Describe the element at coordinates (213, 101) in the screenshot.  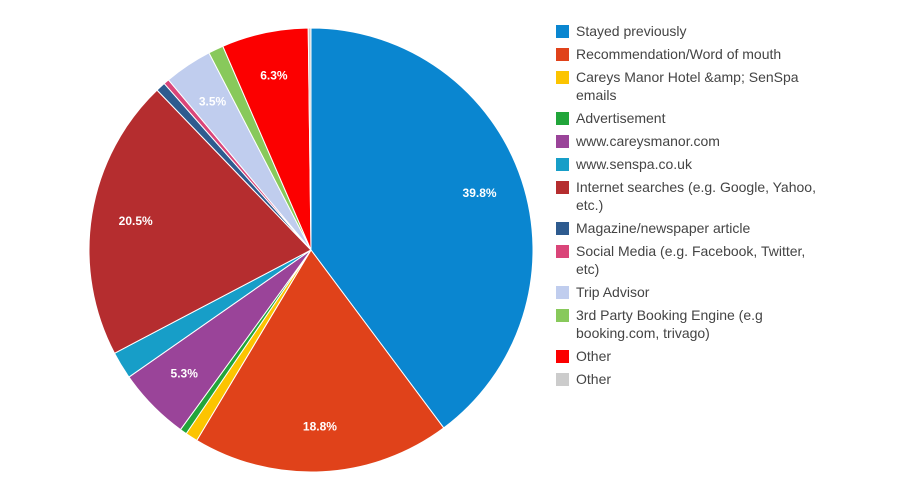
I see `slice-data-label-9: 3.5%` at that location.